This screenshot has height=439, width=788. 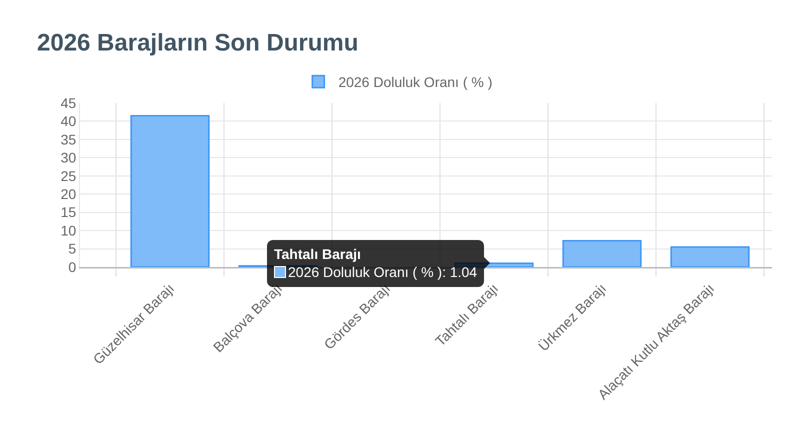 What do you see at coordinates (68, 102) in the screenshot?
I see `y-tick-label: 45` at bounding box center [68, 102].